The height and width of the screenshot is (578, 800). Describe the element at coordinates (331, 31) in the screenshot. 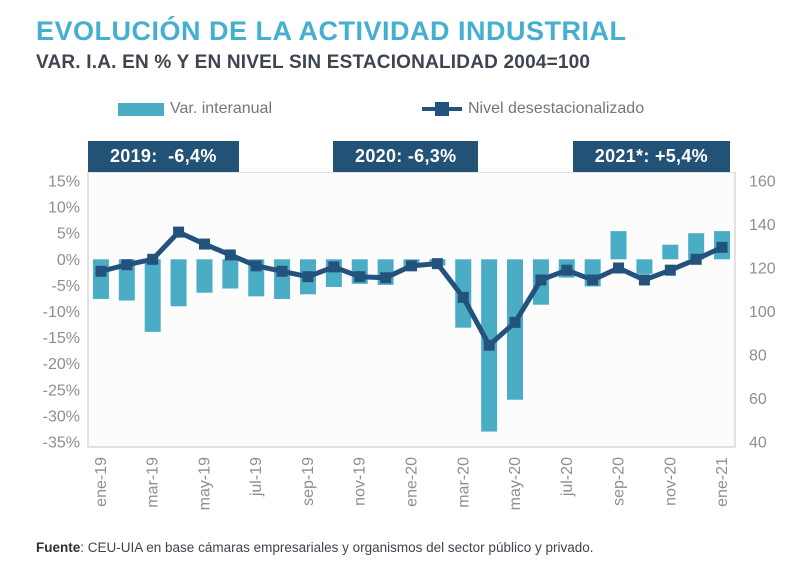

I see `page-title: EVOLUCIÓN DE LA ACTIVIDAD INDUSTRIAL` at that location.